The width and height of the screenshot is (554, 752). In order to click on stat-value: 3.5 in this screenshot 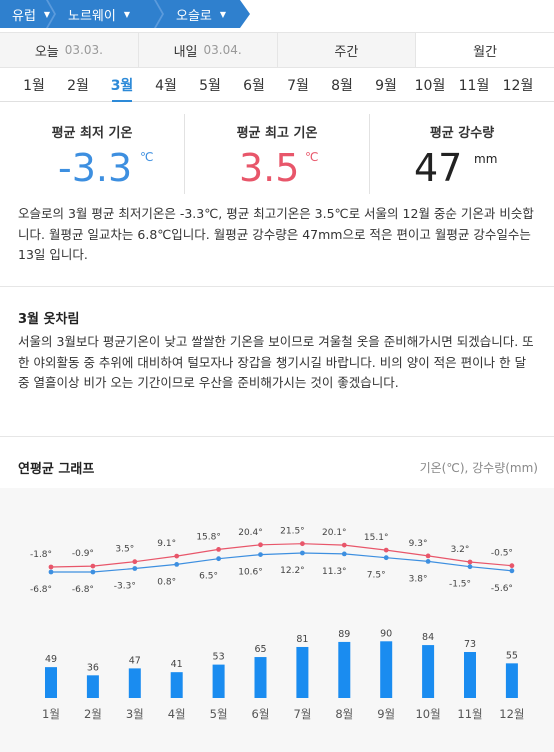, I will do `click(269, 168)`.